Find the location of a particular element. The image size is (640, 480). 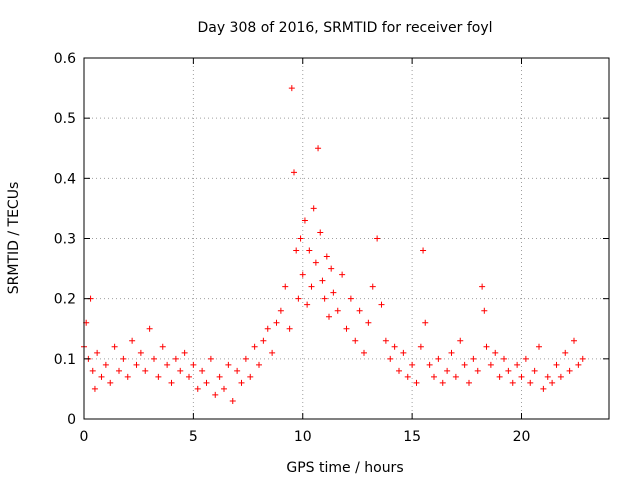

x-tick-label: 10 is located at coordinates (303, 437).